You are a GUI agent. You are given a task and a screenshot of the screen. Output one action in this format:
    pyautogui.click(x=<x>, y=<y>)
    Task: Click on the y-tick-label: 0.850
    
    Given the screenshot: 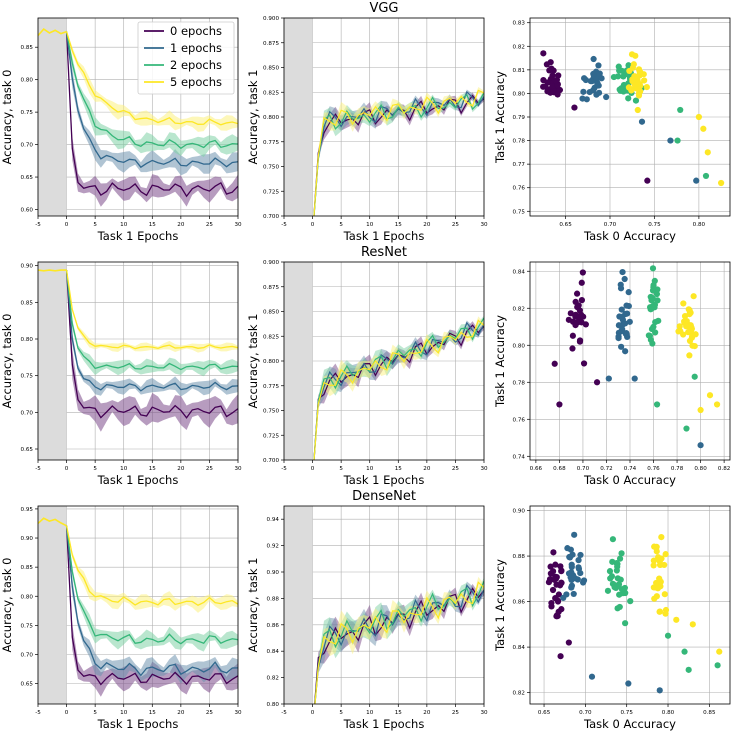 What is the action you would take?
    pyautogui.click(x=271, y=313)
    